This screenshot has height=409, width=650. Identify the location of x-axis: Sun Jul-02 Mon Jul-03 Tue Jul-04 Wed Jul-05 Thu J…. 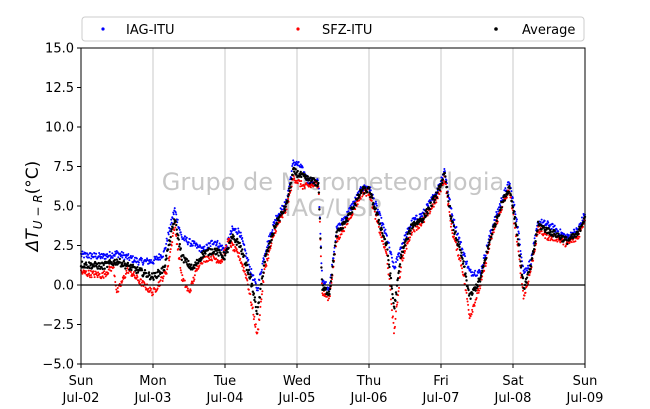
(332, 385).